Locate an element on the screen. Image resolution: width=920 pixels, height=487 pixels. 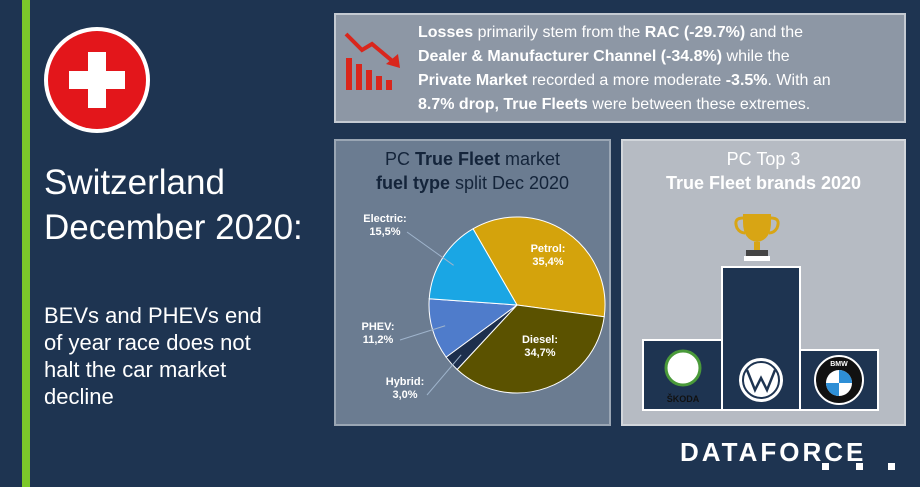
summary-box is located at coordinates (620, 68).